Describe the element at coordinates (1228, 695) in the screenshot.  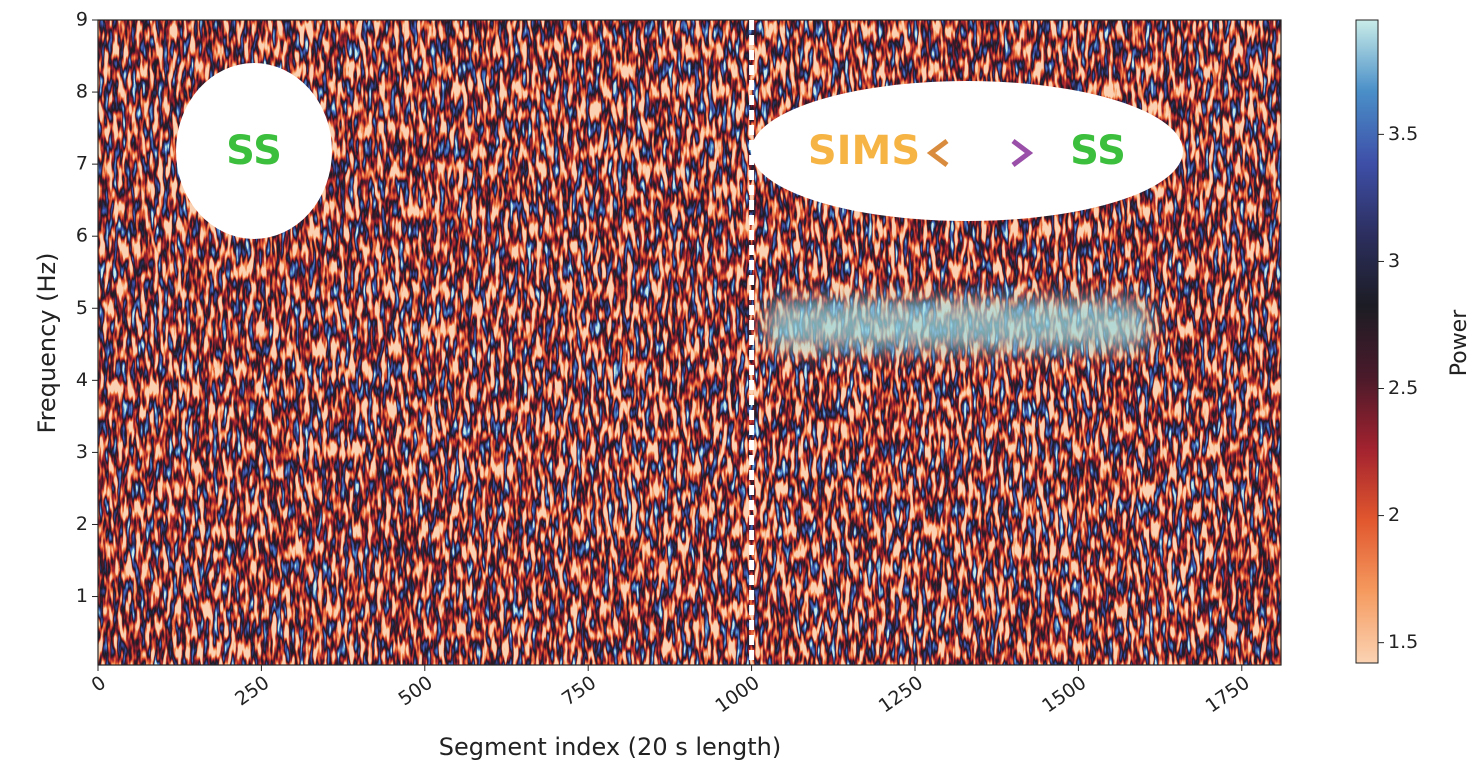
I see `x-tick-label: 1750` at that location.